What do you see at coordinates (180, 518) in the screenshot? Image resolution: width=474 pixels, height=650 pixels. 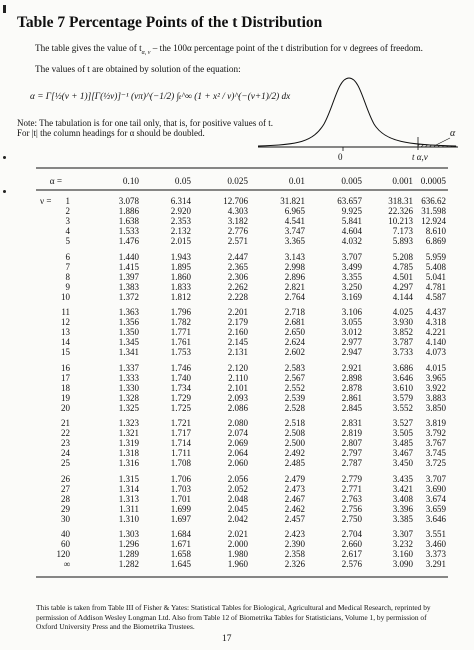 I see `table-cell: 1.697` at bounding box center [180, 518].